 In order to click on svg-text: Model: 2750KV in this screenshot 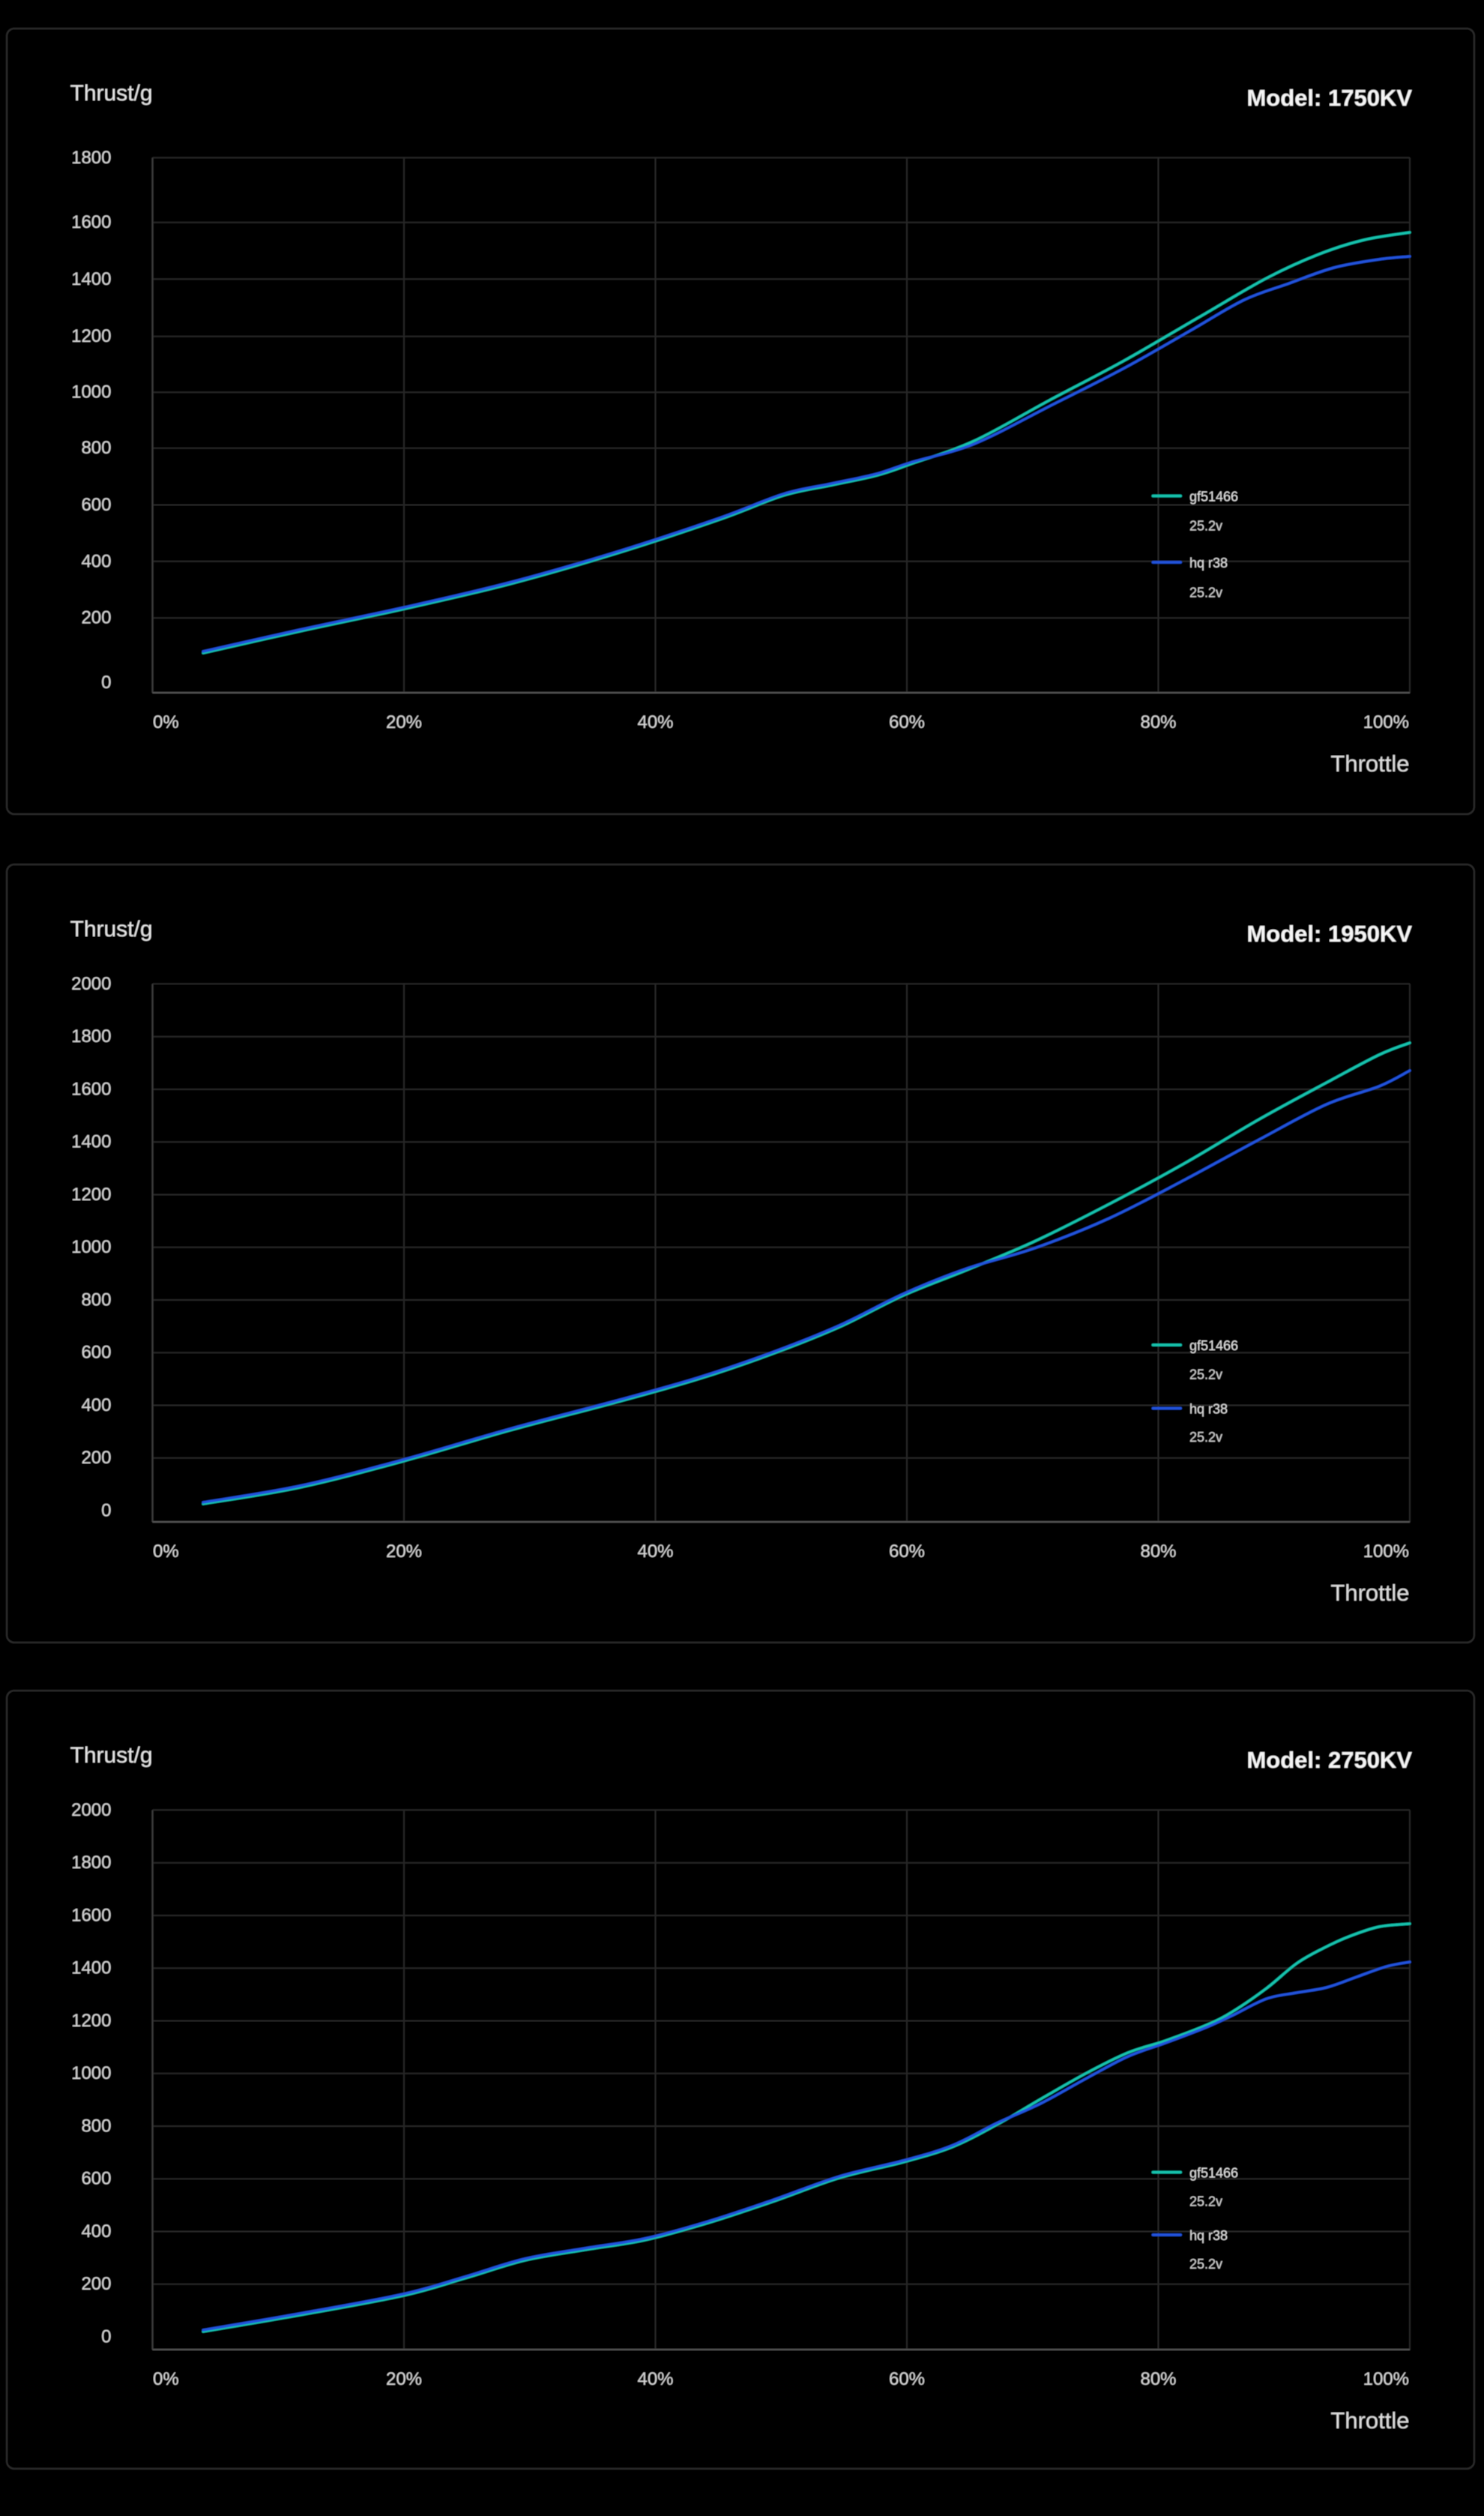, I will do `click(1329, 1760)`.